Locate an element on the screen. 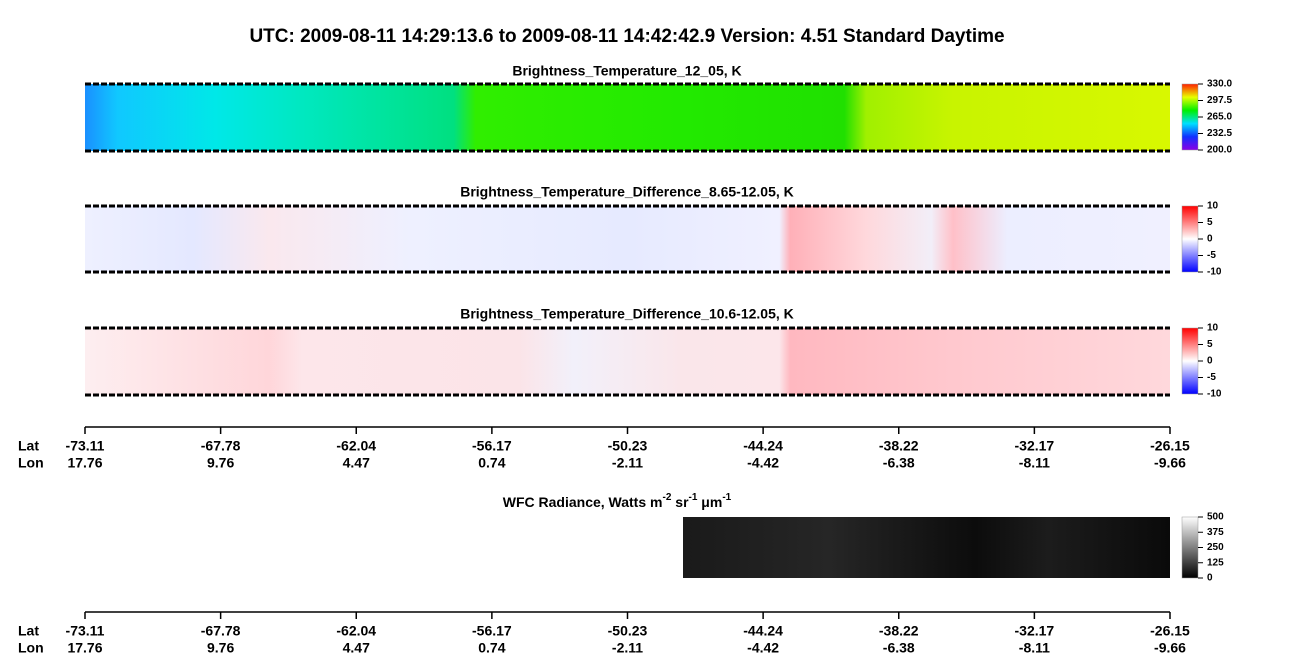 The image size is (1300, 667). title-part: sr is located at coordinates (680, 502).